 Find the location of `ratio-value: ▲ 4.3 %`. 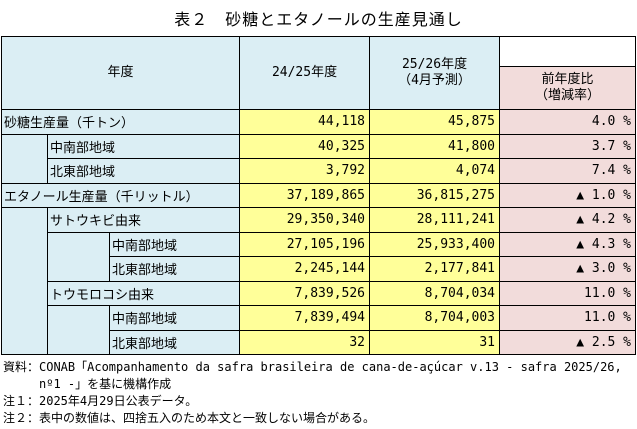

ratio-value: ▲ 4.3 % is located at coordinates (568, 244).